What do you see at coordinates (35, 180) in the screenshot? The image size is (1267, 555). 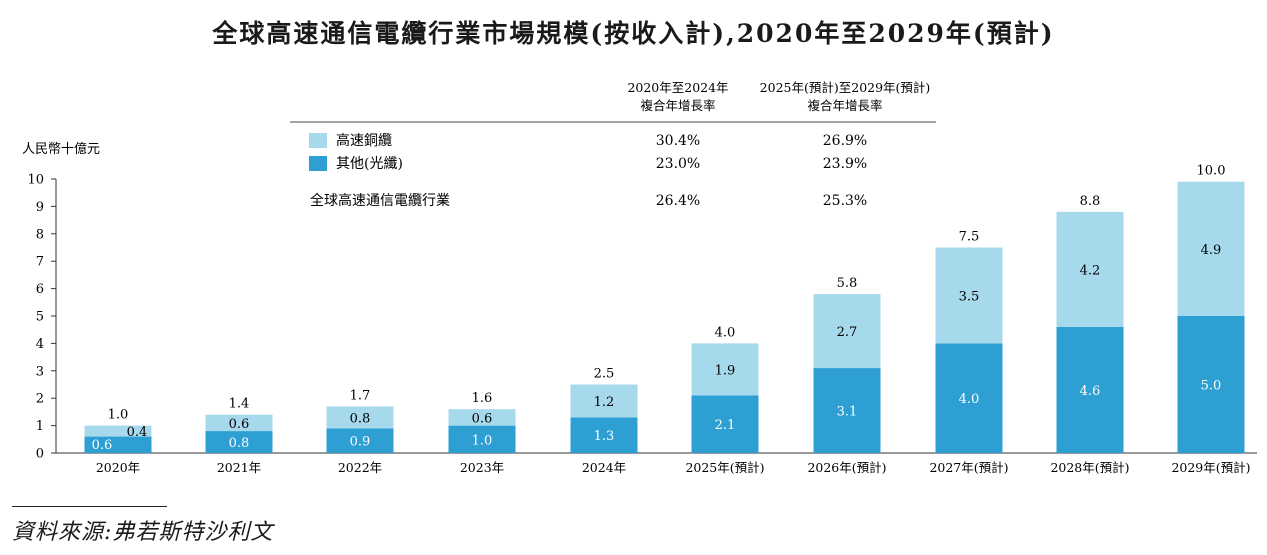 I see `y-tick-label: 10` at bounding box center [35, 180].